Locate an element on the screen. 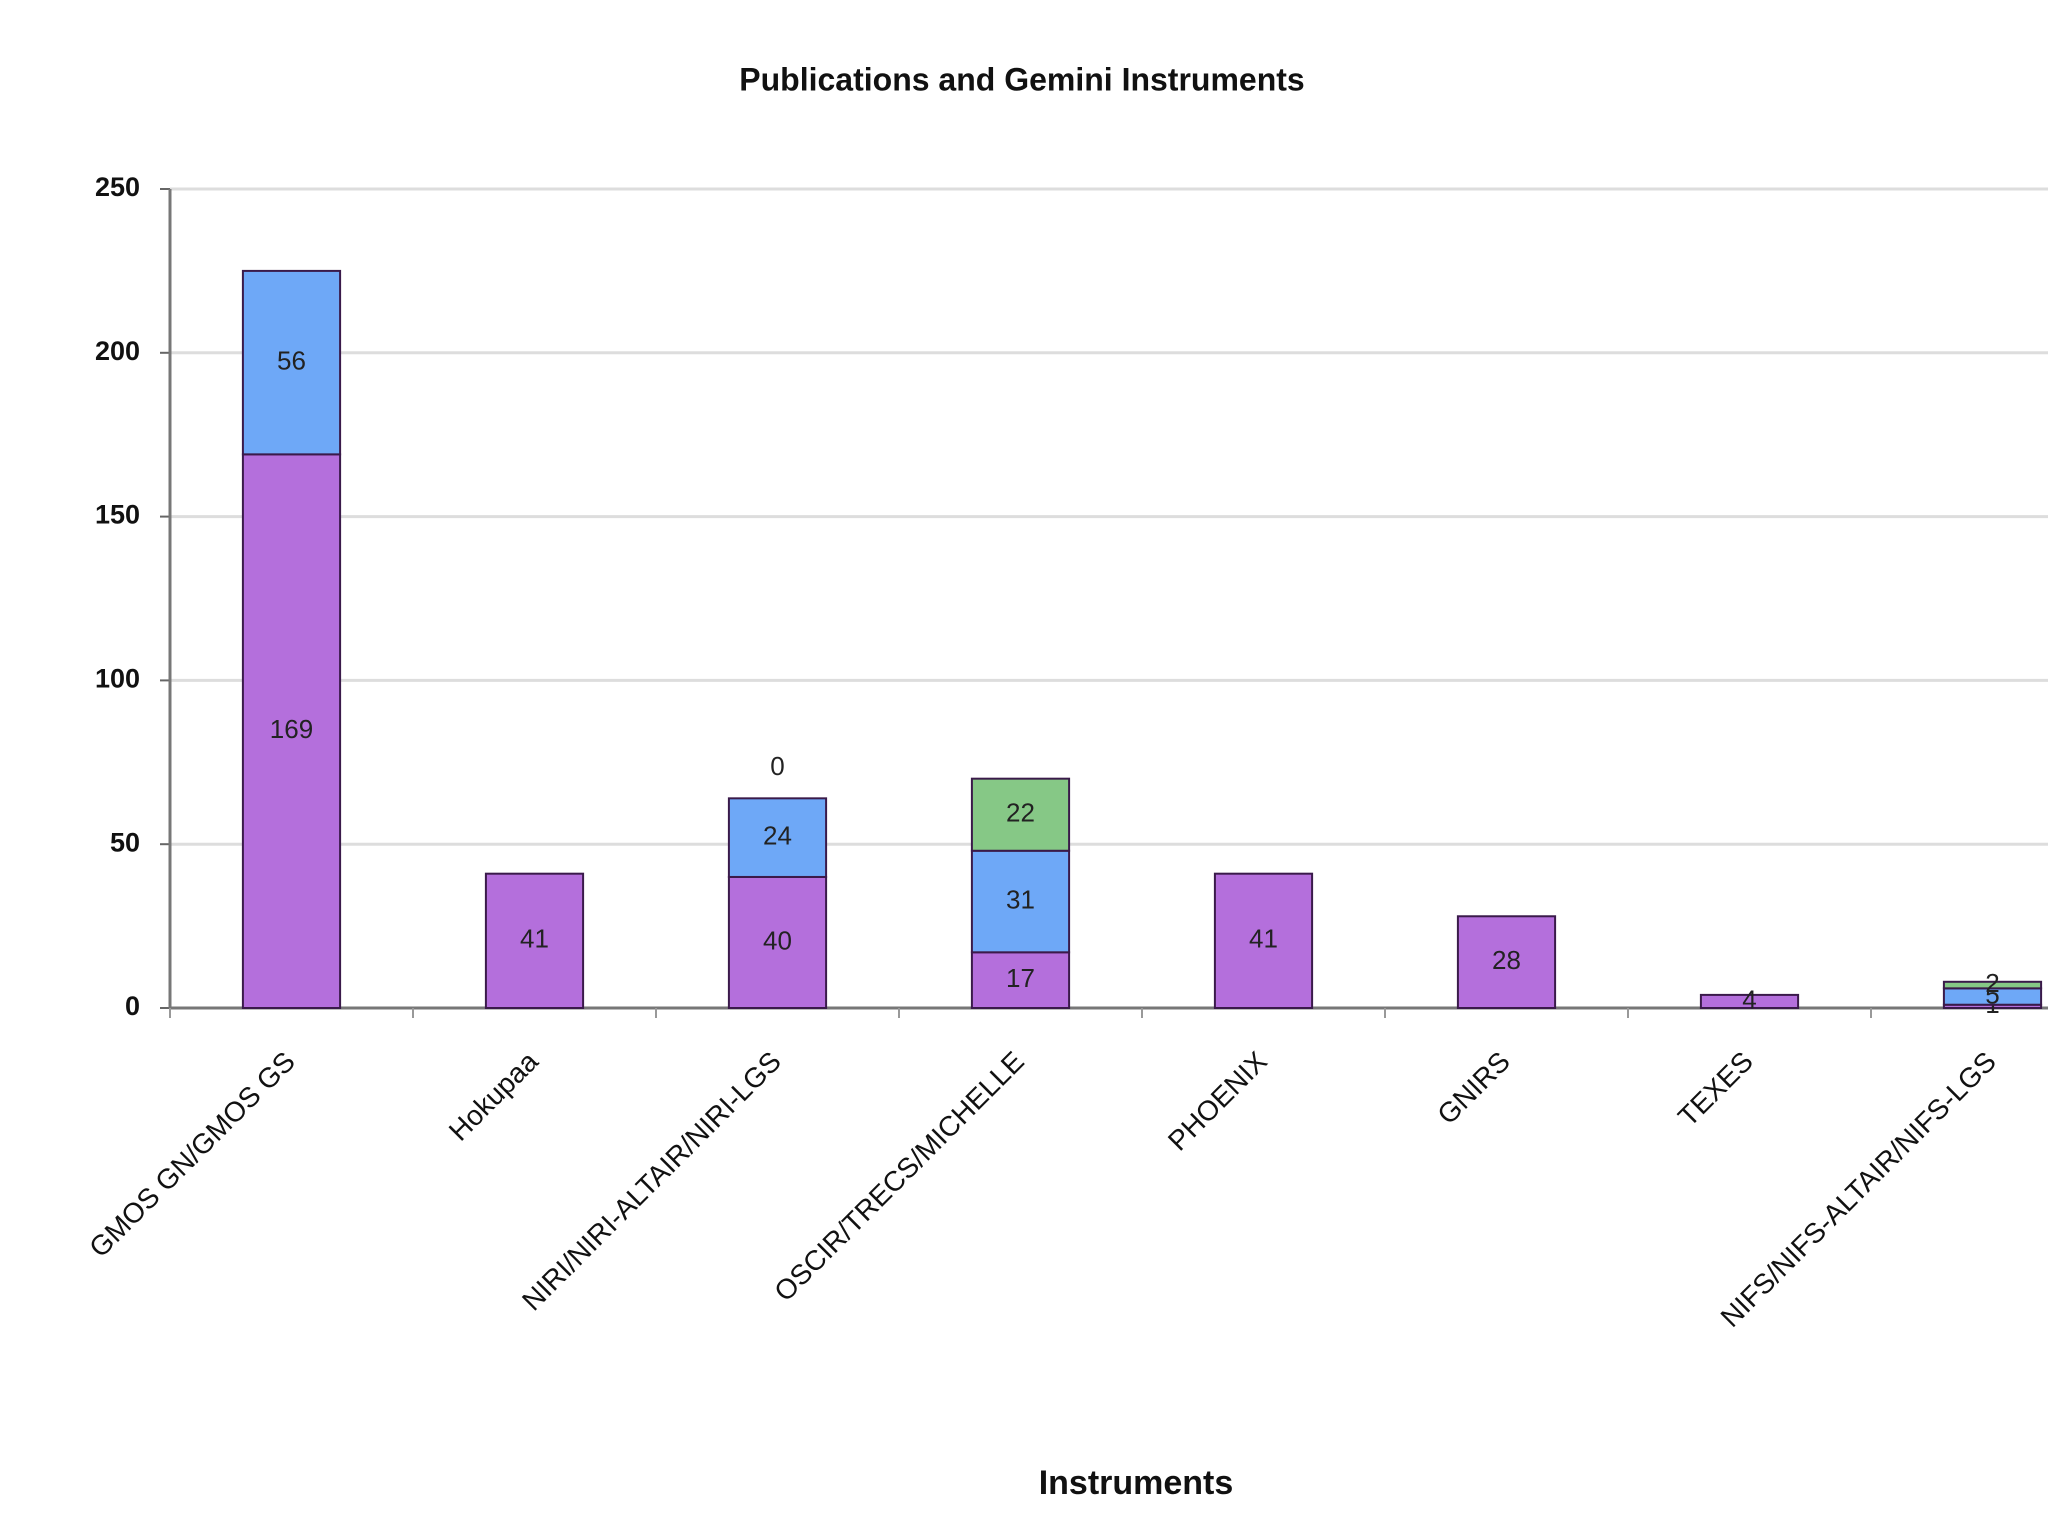  x-tick-label: OSCIR/TRECS/MICHELLE is located at coordinates (899, 1177).